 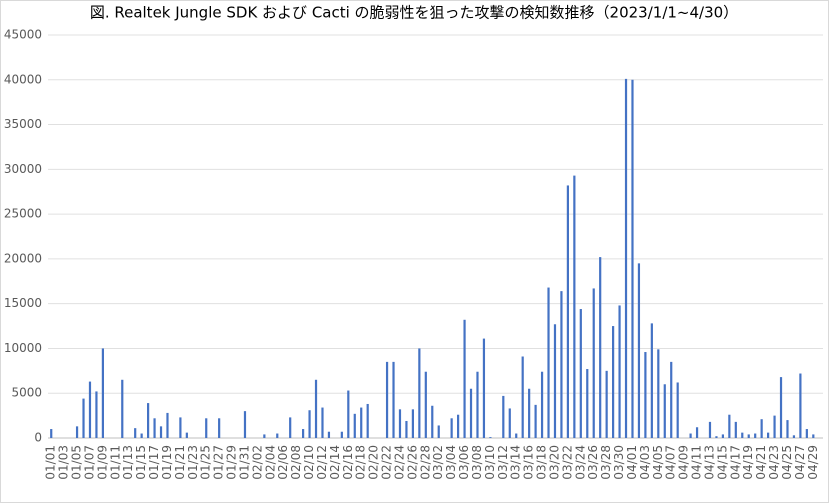 I want to click on x-tick-label: 03/20, so click(x=554, y=462).